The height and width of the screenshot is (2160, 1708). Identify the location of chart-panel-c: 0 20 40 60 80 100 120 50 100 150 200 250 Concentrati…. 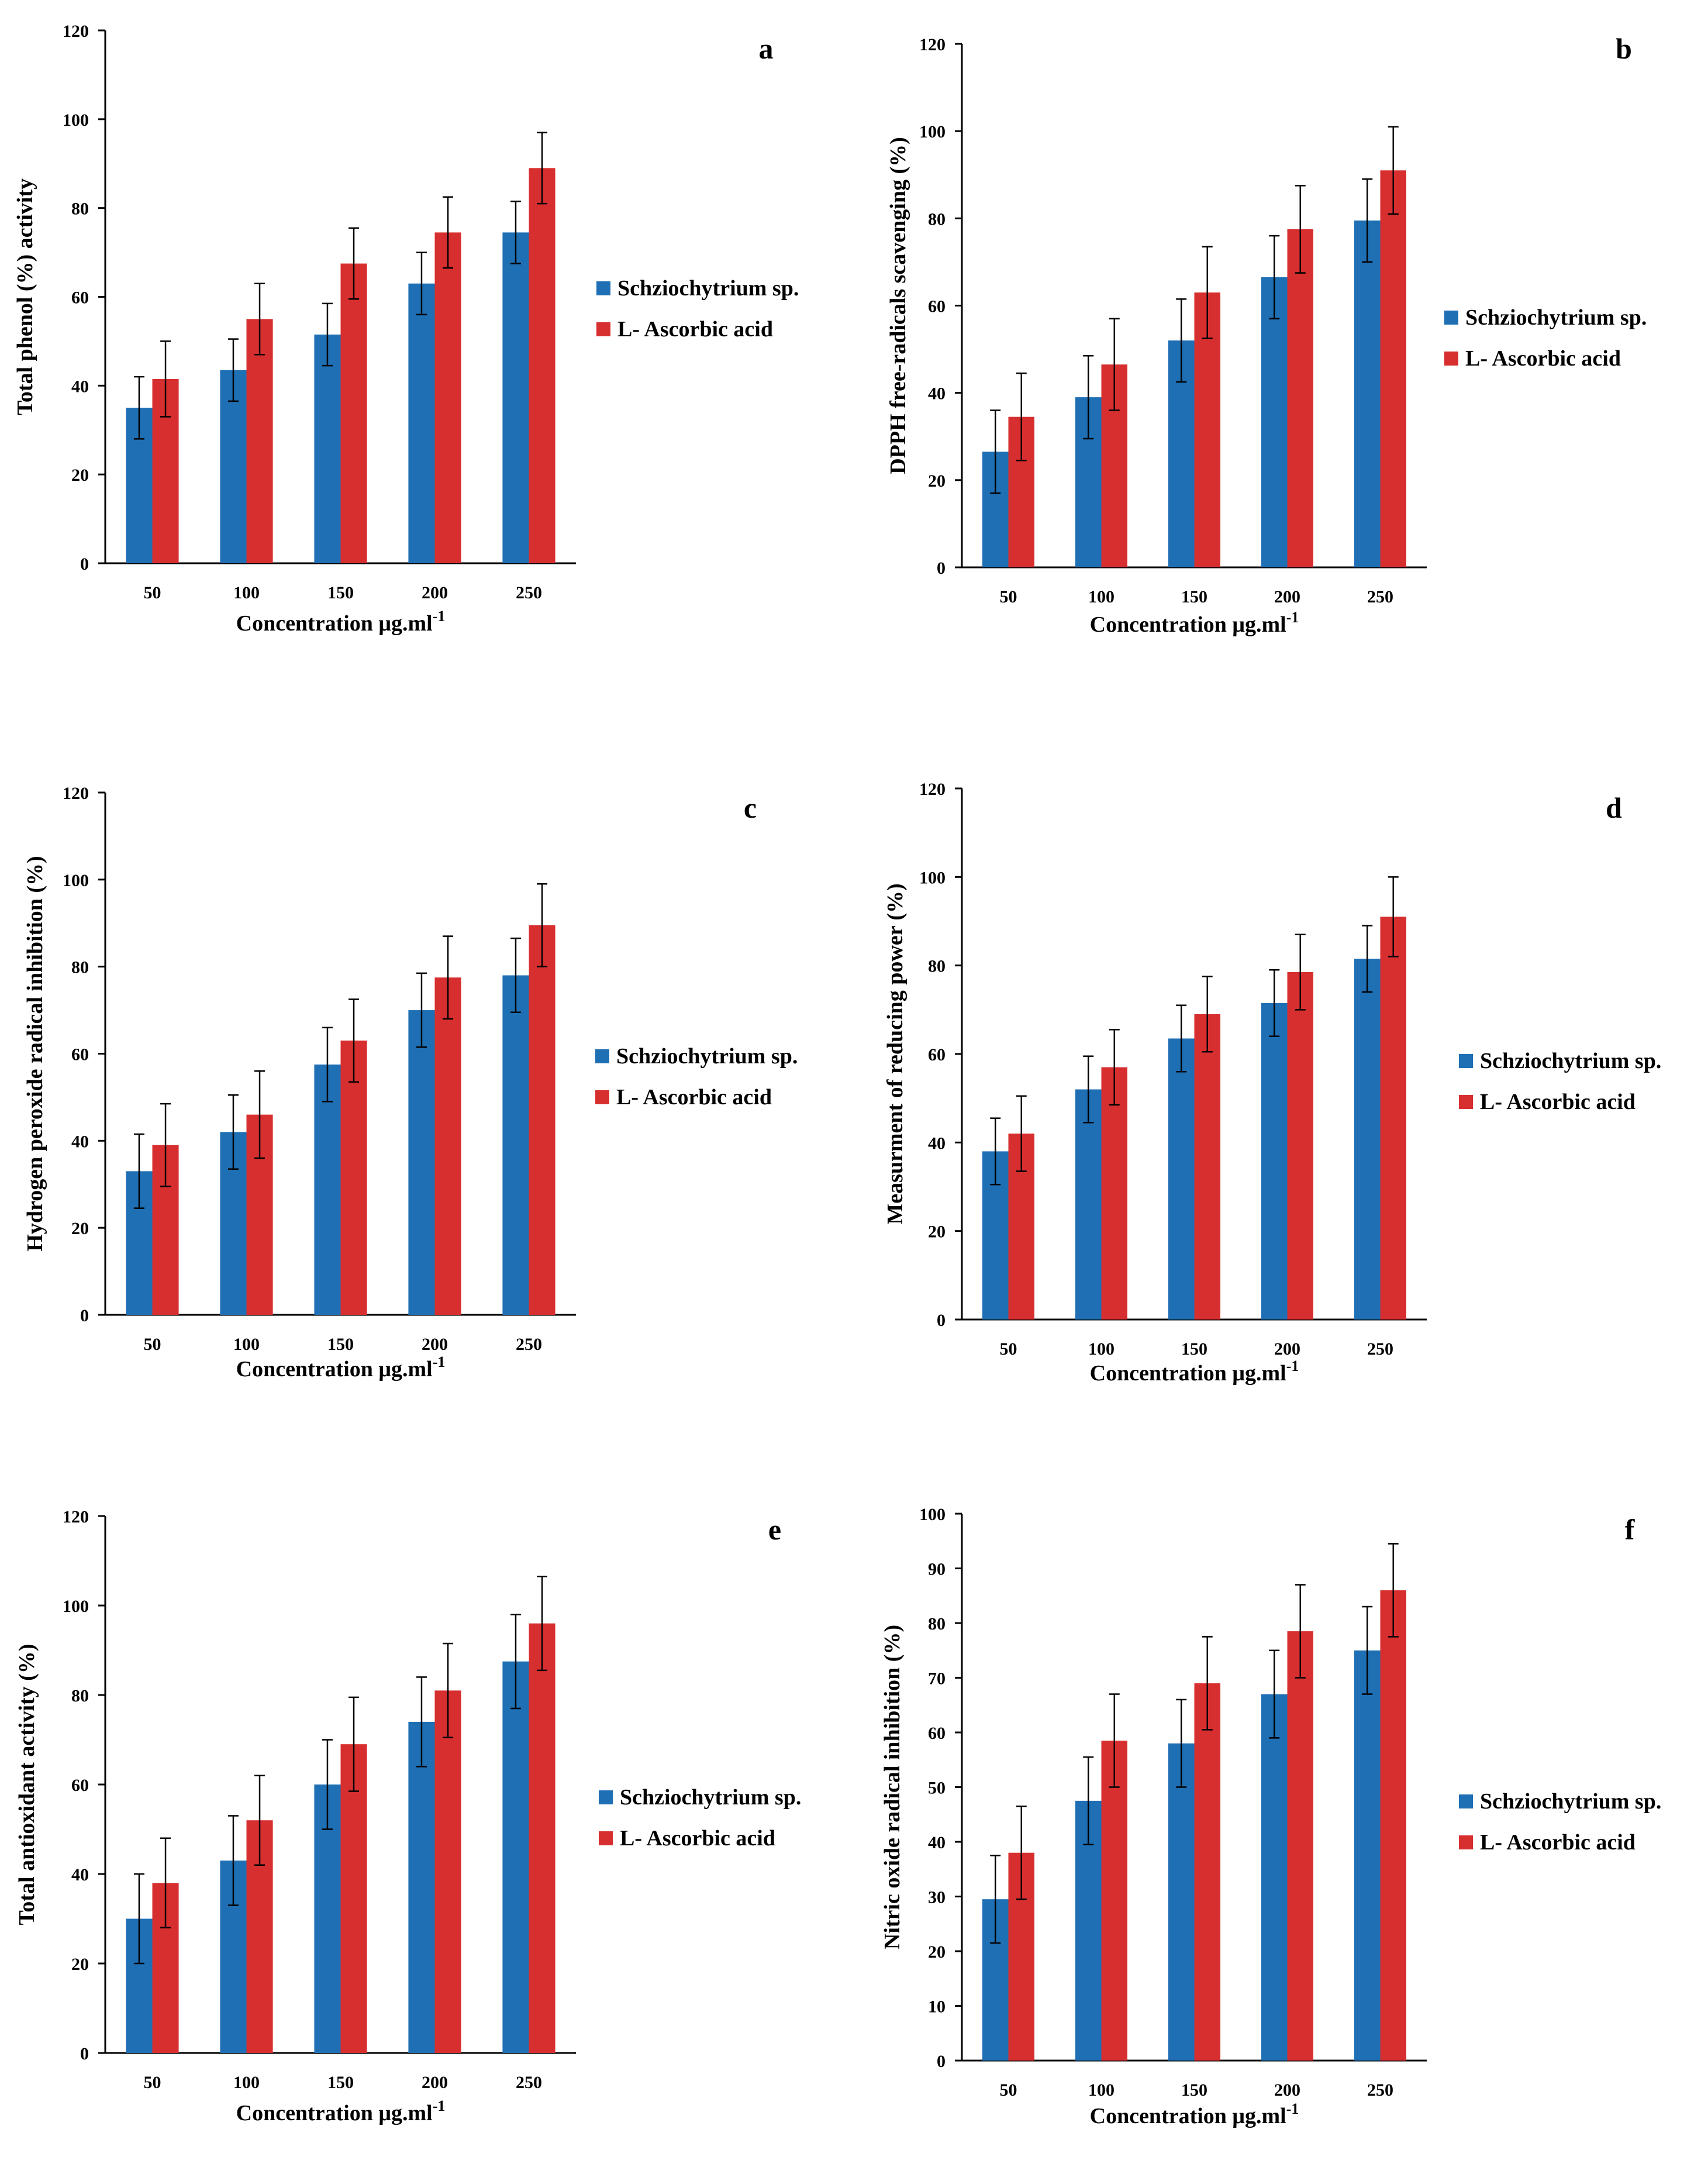
(410, 1083).